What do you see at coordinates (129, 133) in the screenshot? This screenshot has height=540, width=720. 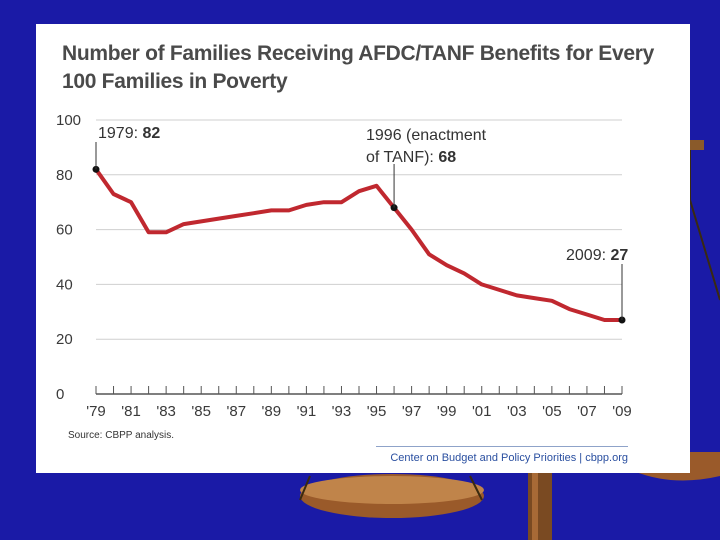 I see `annotation-1979: 1979: 82` at bounding box center [129, 133].